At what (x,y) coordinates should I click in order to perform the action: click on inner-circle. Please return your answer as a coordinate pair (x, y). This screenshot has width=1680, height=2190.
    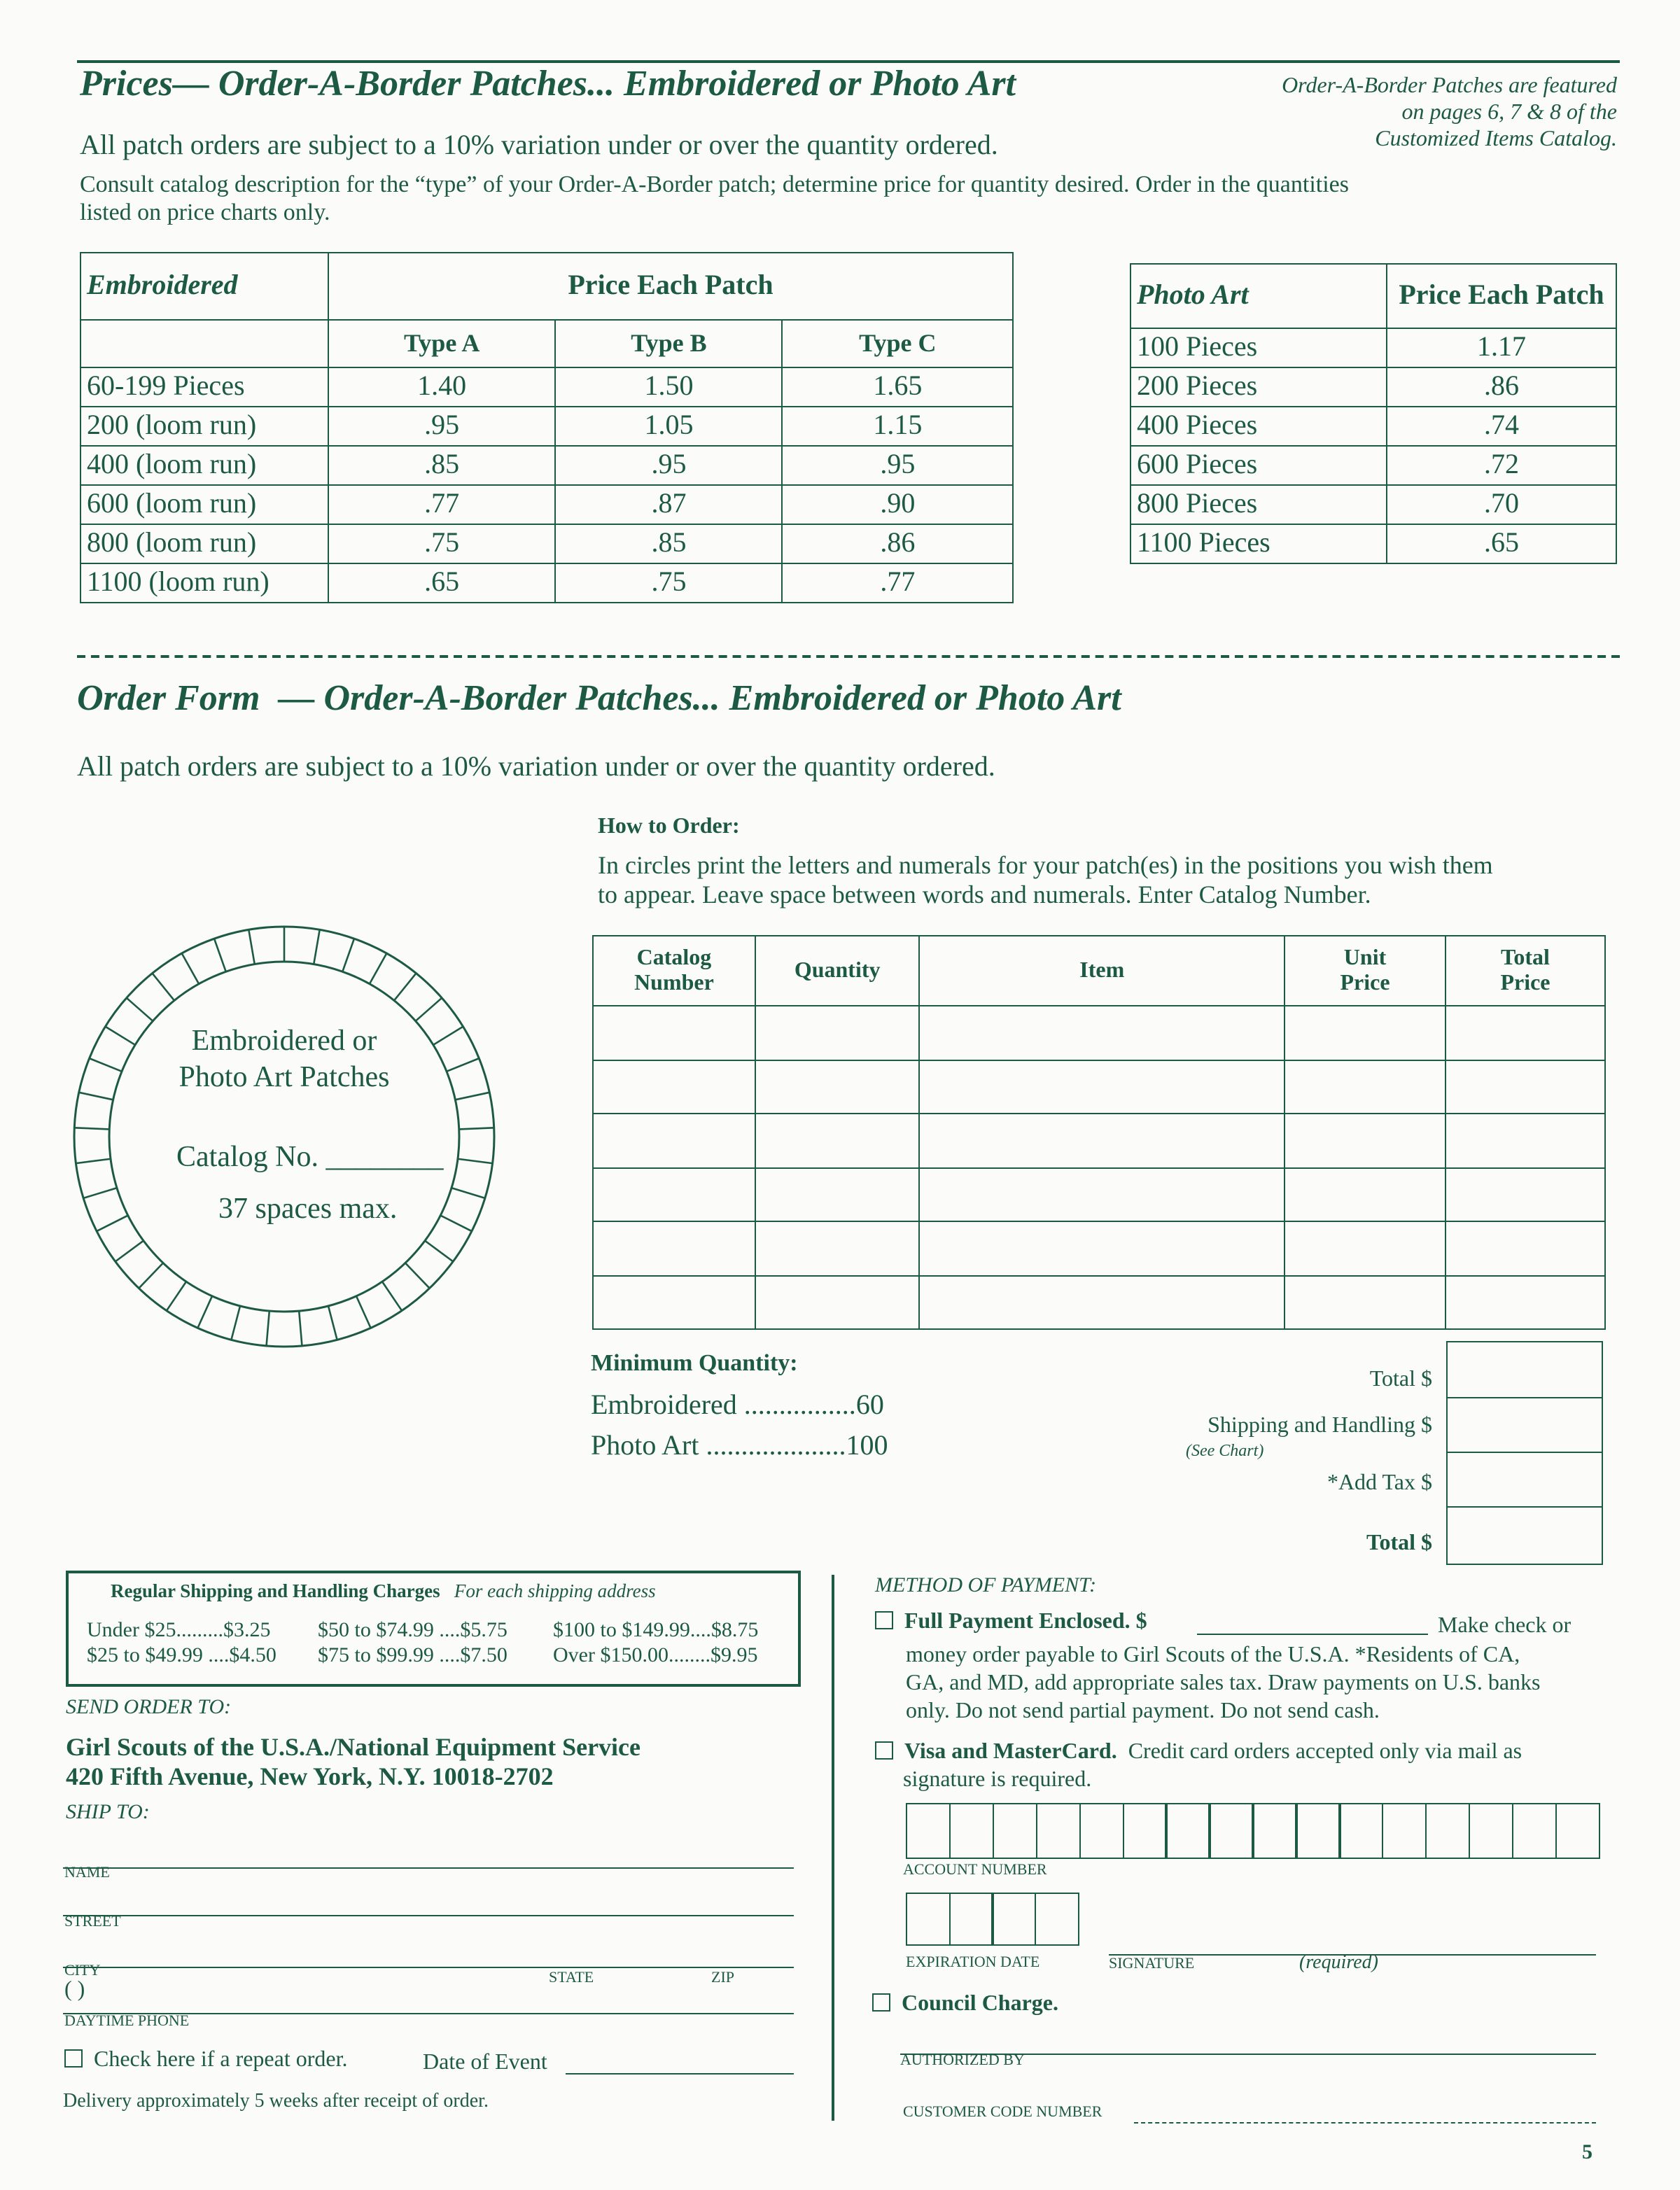
    Looking at the image, I should click on (284, 1136).